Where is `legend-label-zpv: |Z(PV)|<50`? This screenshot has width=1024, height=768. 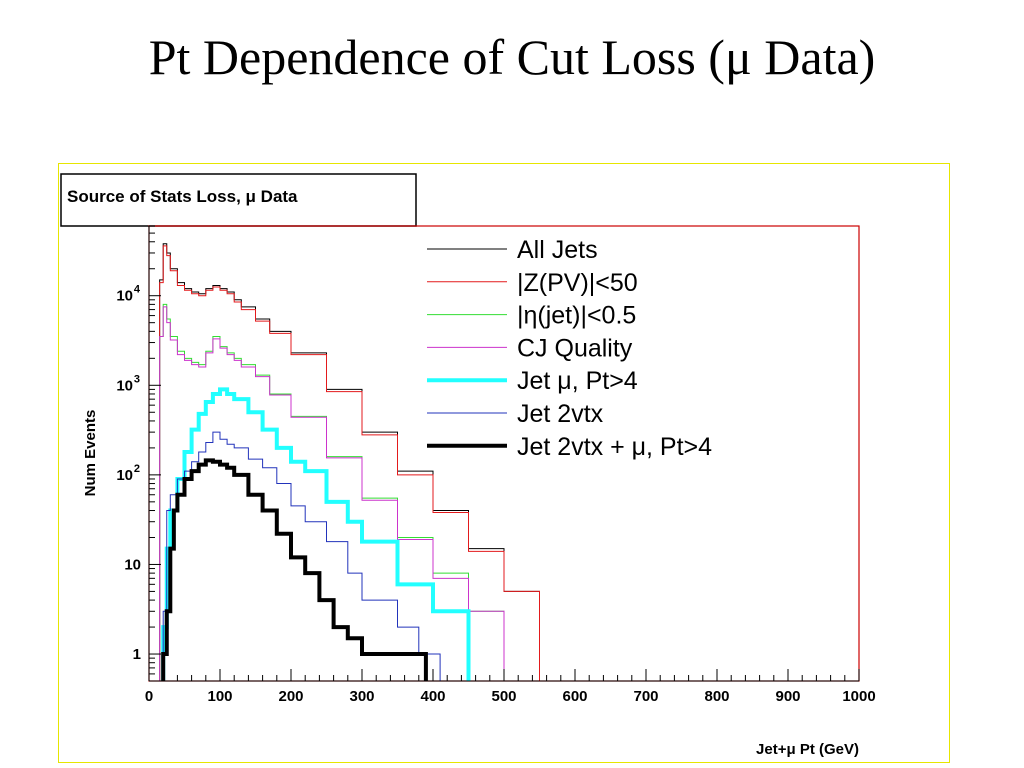 legend-label-zpv: |Z(PV)|<50 is located at coordinates (577, 283).